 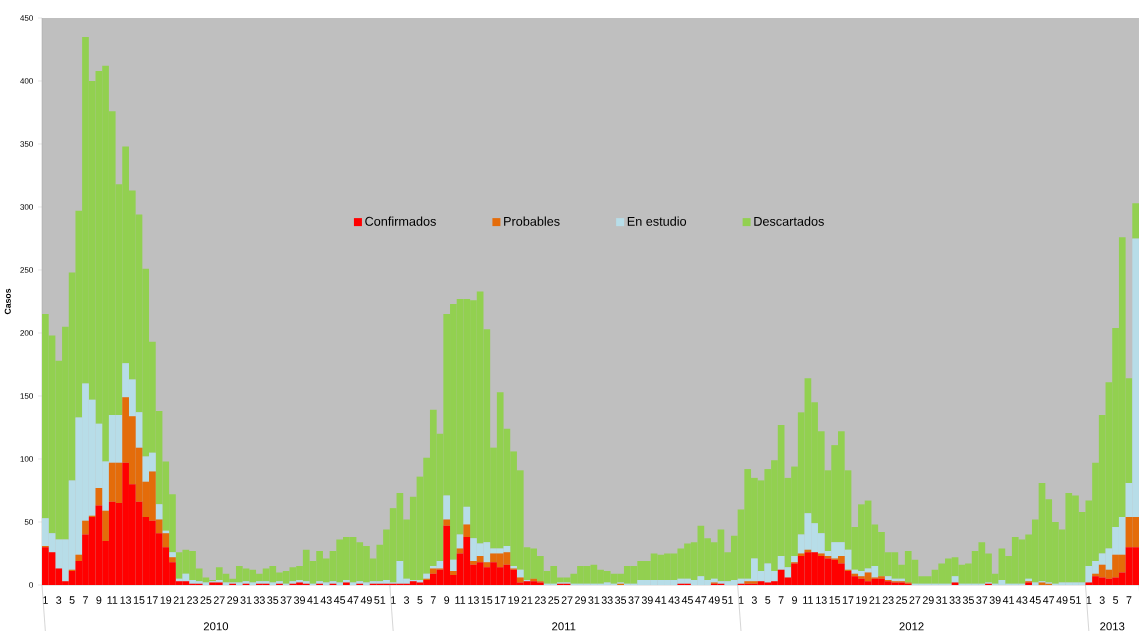 What do you see at coordinates (28, 522) in the screenshot?
I see `y-tick-label: 50` at bounding box center [28, 522].